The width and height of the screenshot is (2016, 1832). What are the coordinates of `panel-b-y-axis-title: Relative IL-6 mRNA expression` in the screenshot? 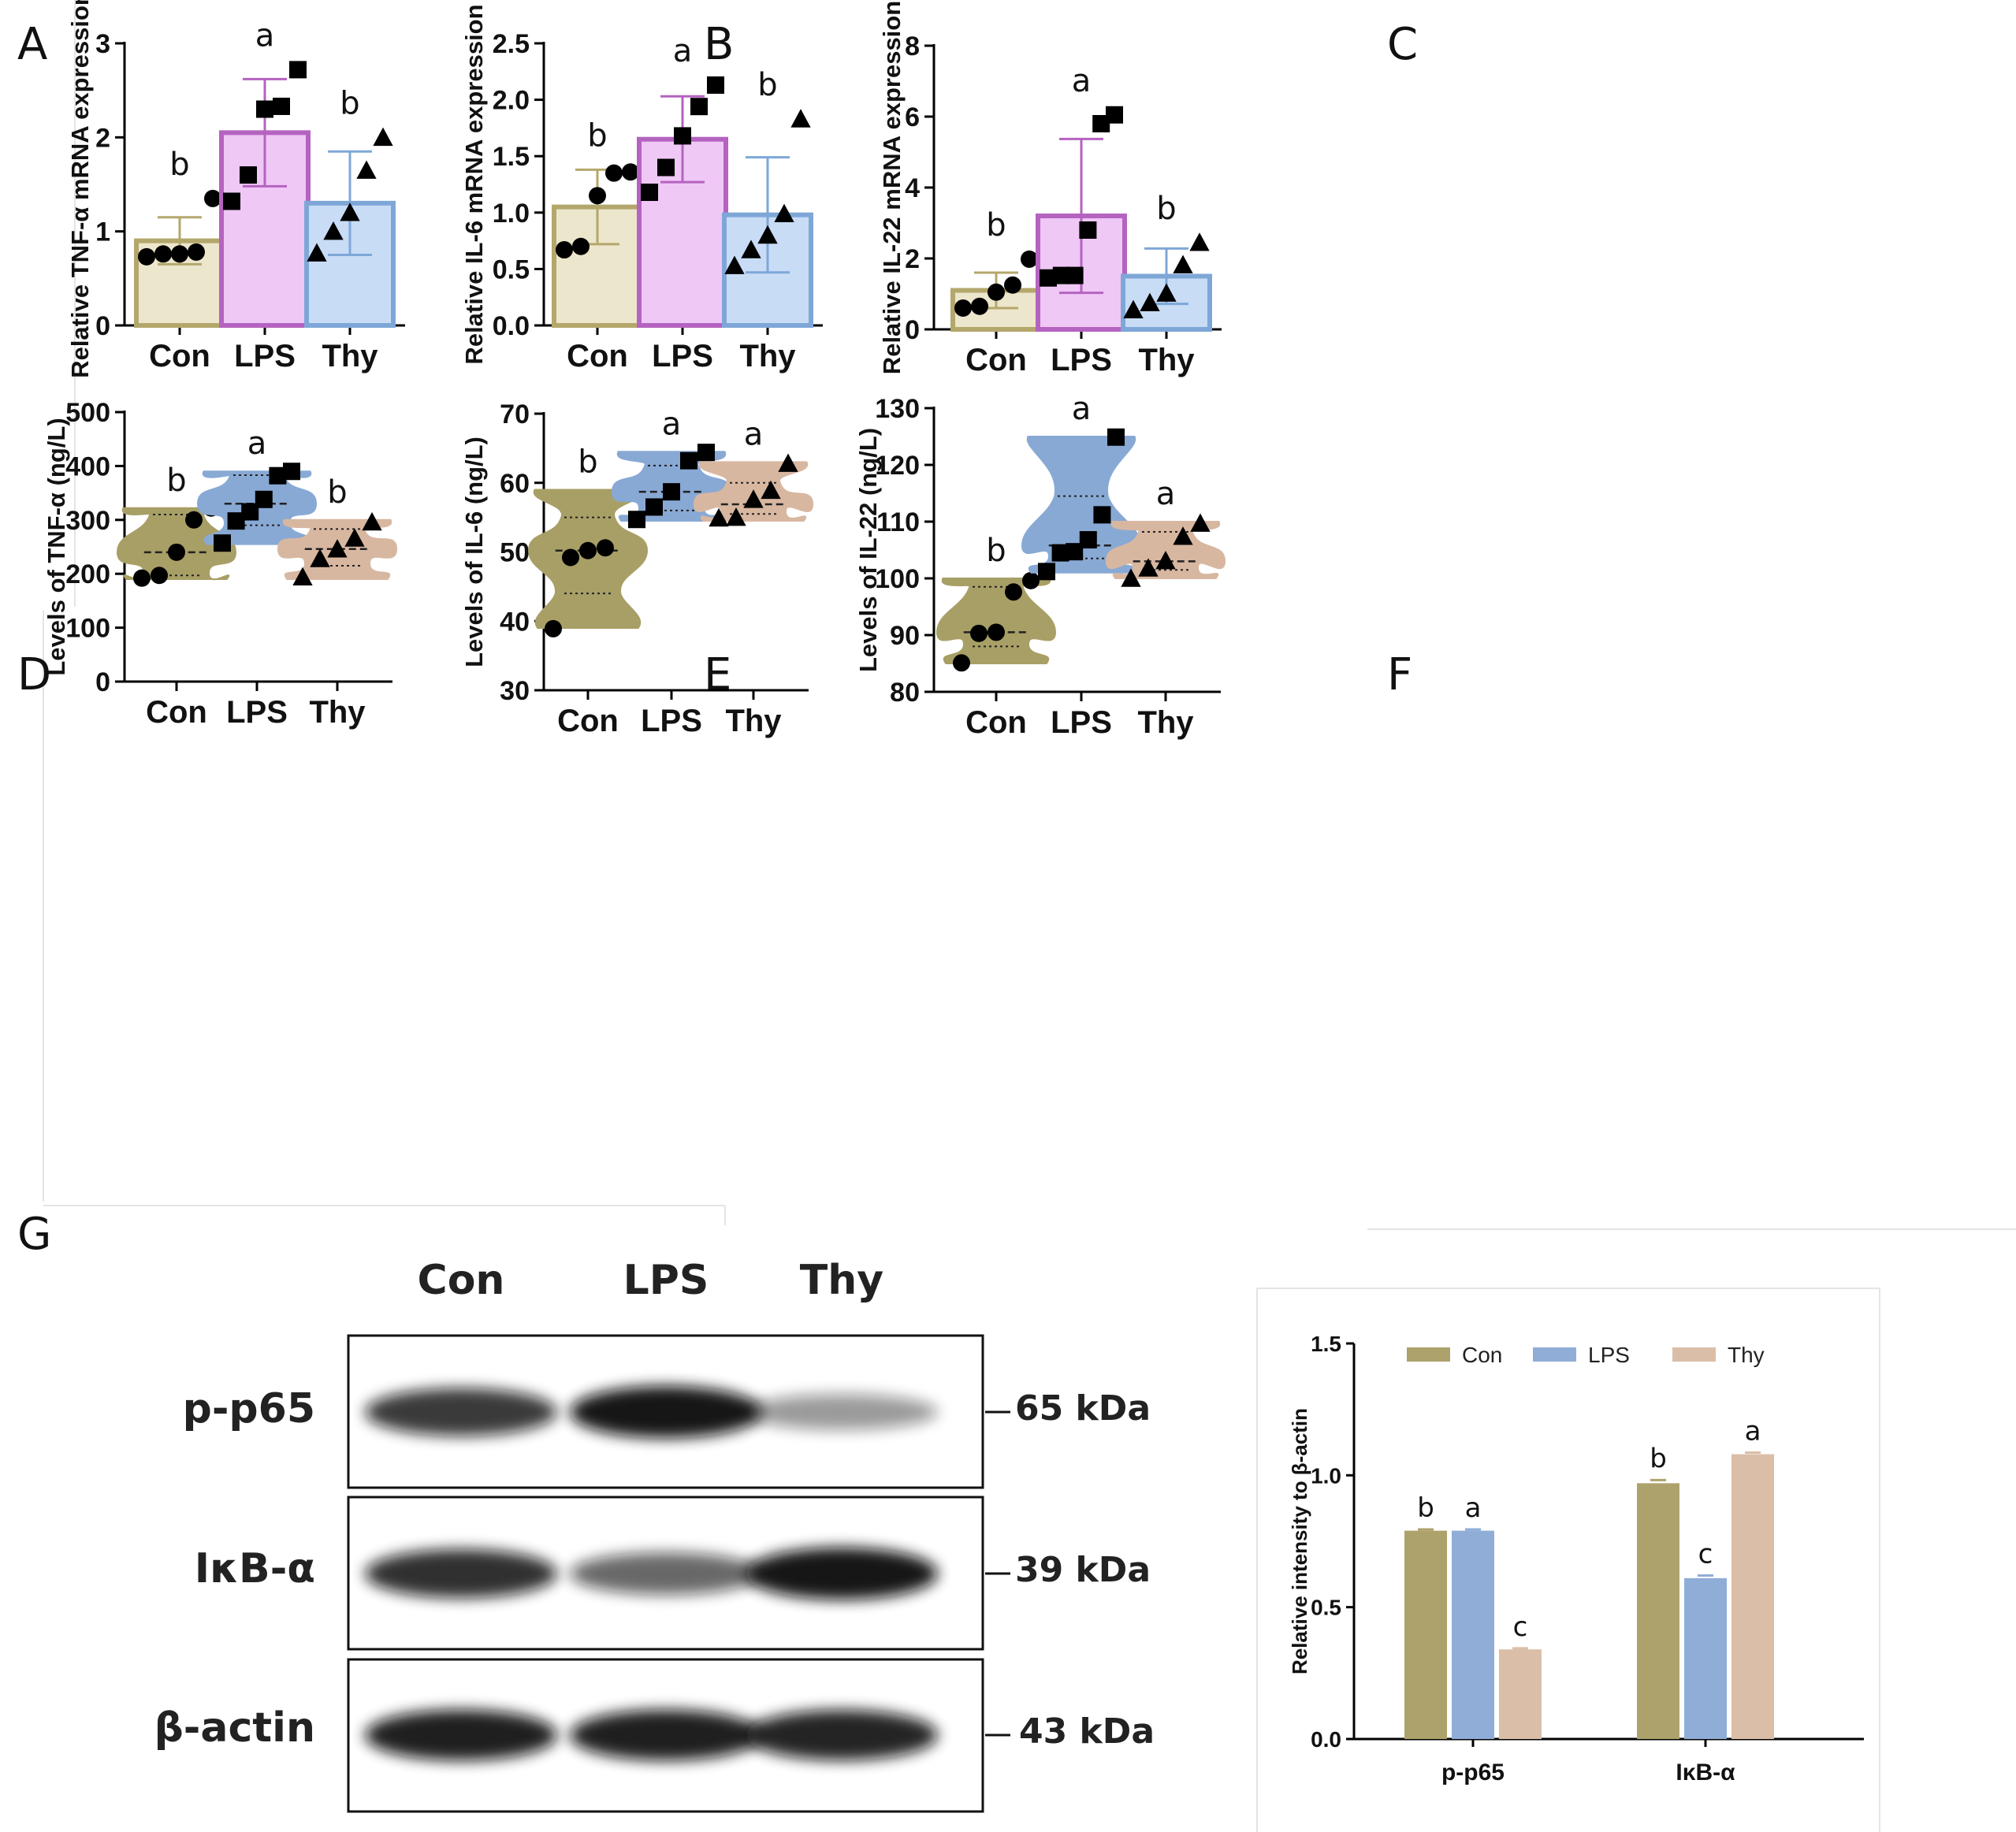 It's located at (474, 184).